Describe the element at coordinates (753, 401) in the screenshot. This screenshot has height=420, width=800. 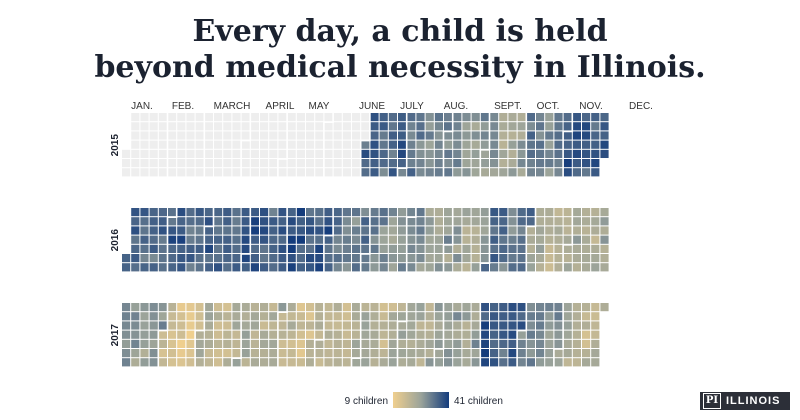
I see `logo-word: ILLINOIS` at that location.